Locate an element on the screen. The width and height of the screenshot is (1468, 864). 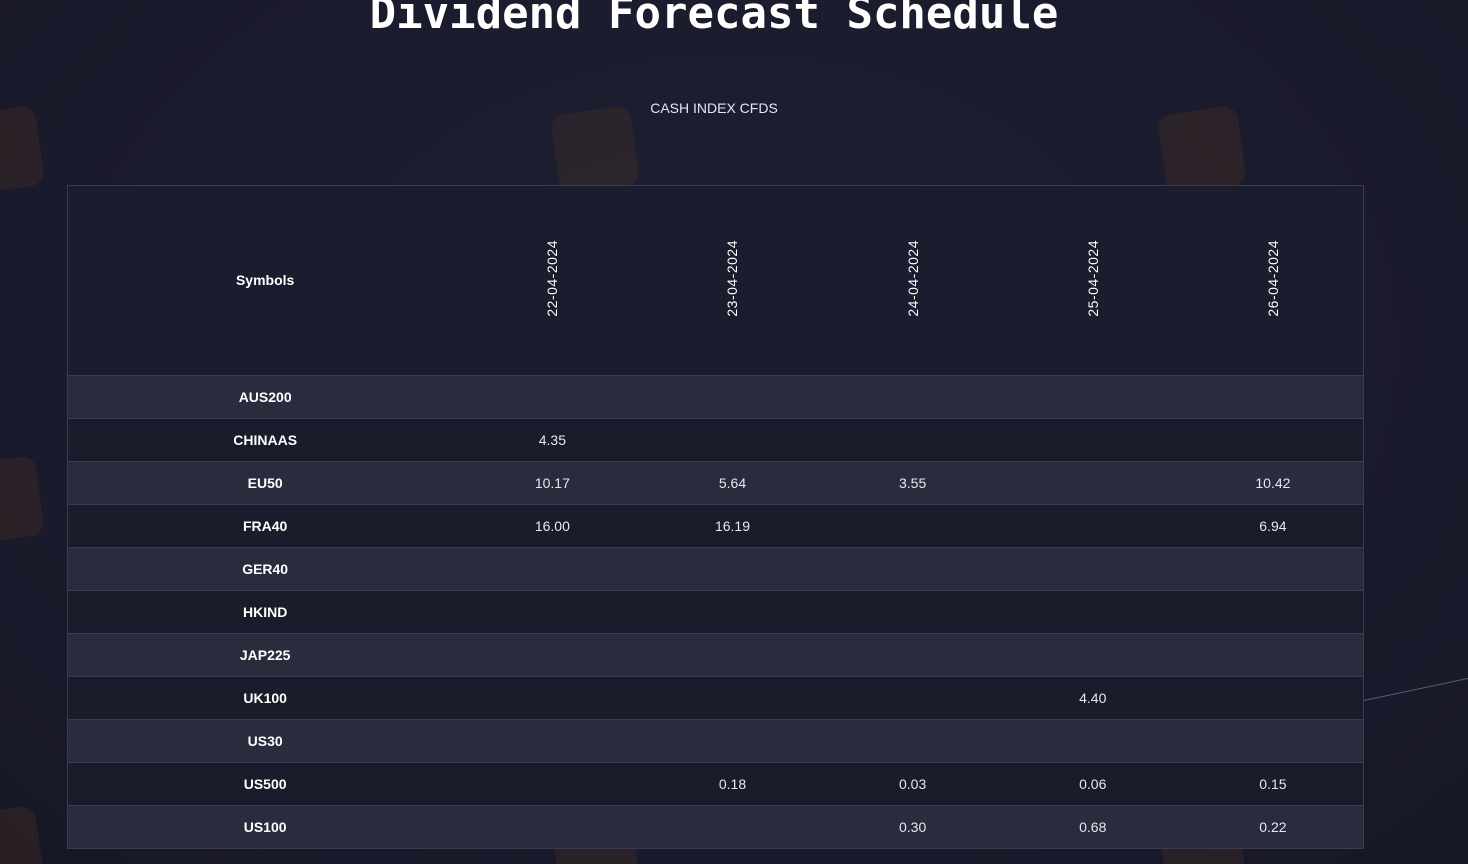
date-label: 24-04-2024 is located at coordinates (912, 279).